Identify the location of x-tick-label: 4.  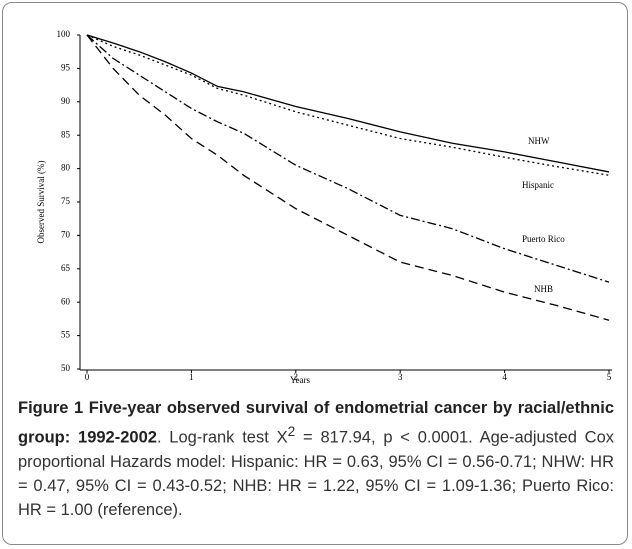
(504, 377).